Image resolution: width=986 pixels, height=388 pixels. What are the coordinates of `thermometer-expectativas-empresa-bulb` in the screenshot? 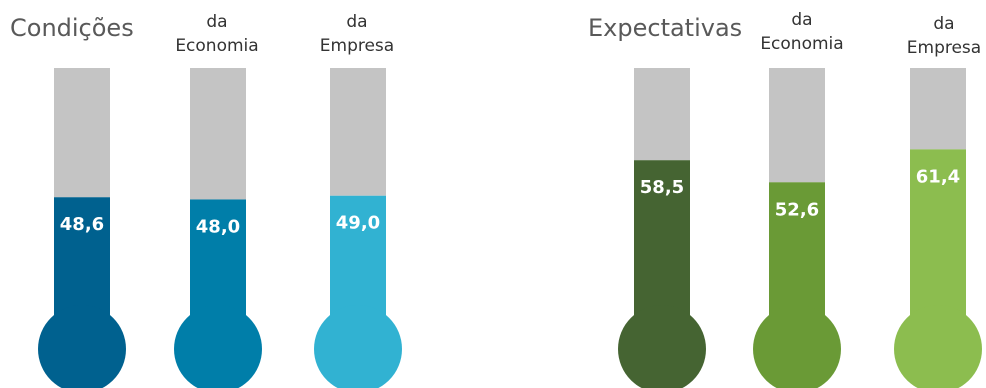 It's located at (938, 346).